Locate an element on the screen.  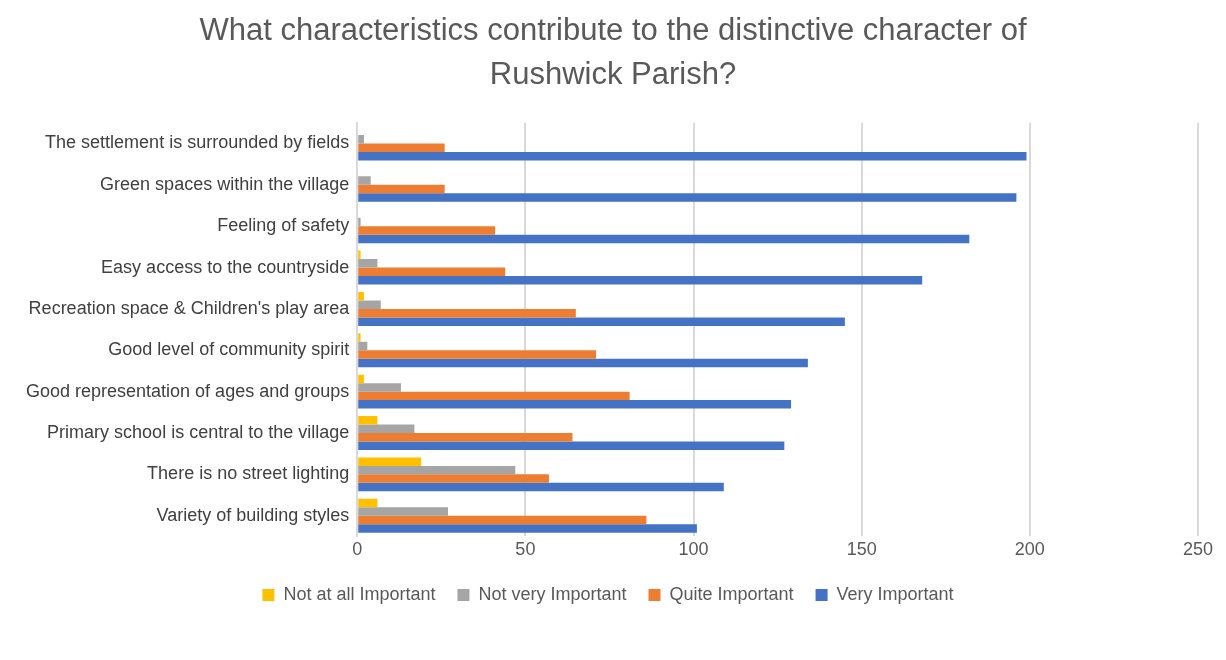
y-tick-label: Green spaces within the village is located at coordinates (225, 183).